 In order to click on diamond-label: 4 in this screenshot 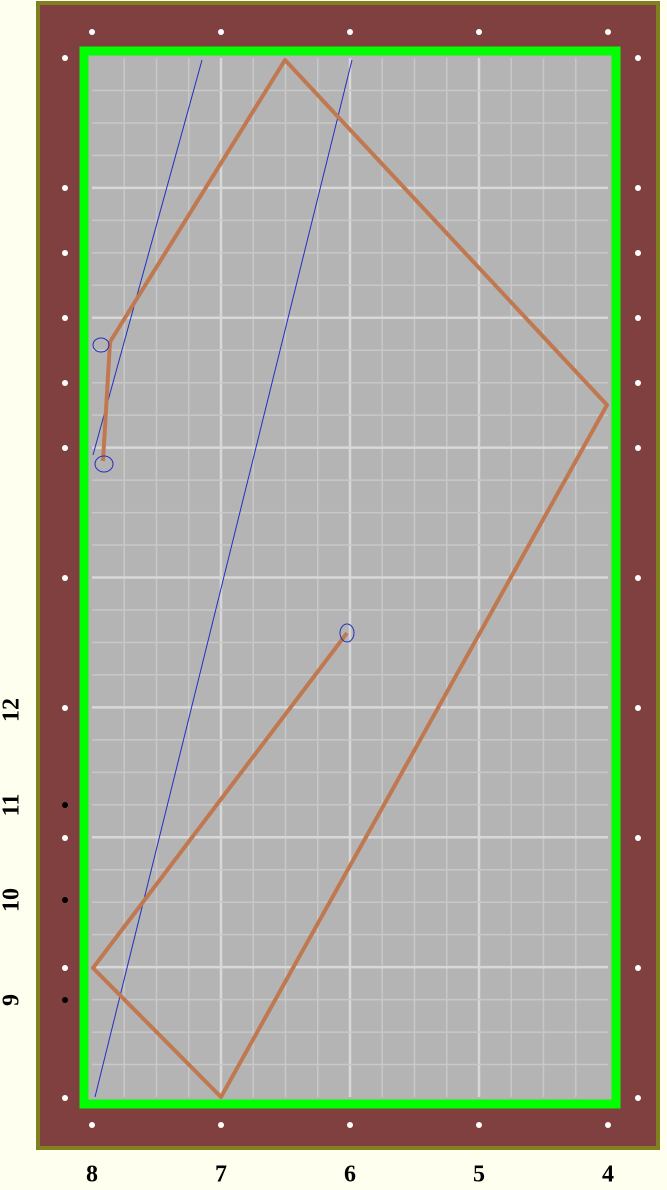, I will do `click(608, 1175)`.